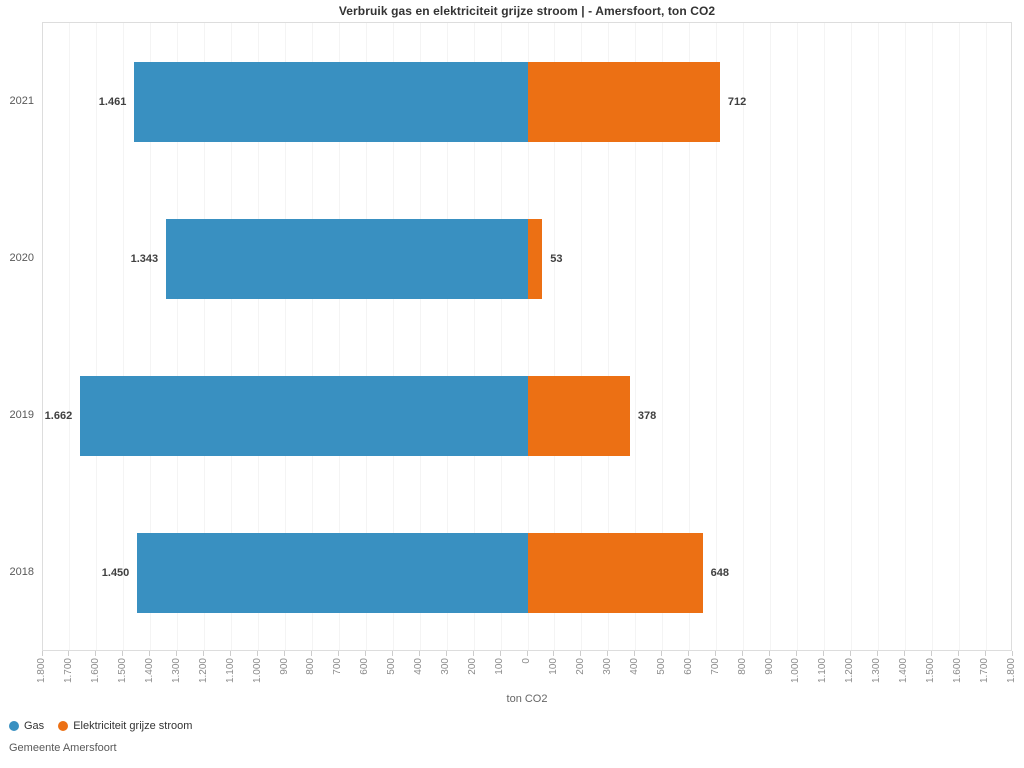 This screenshot has height=768, width=1024. I want to click on bar-gas-2018, so click(332, 573).